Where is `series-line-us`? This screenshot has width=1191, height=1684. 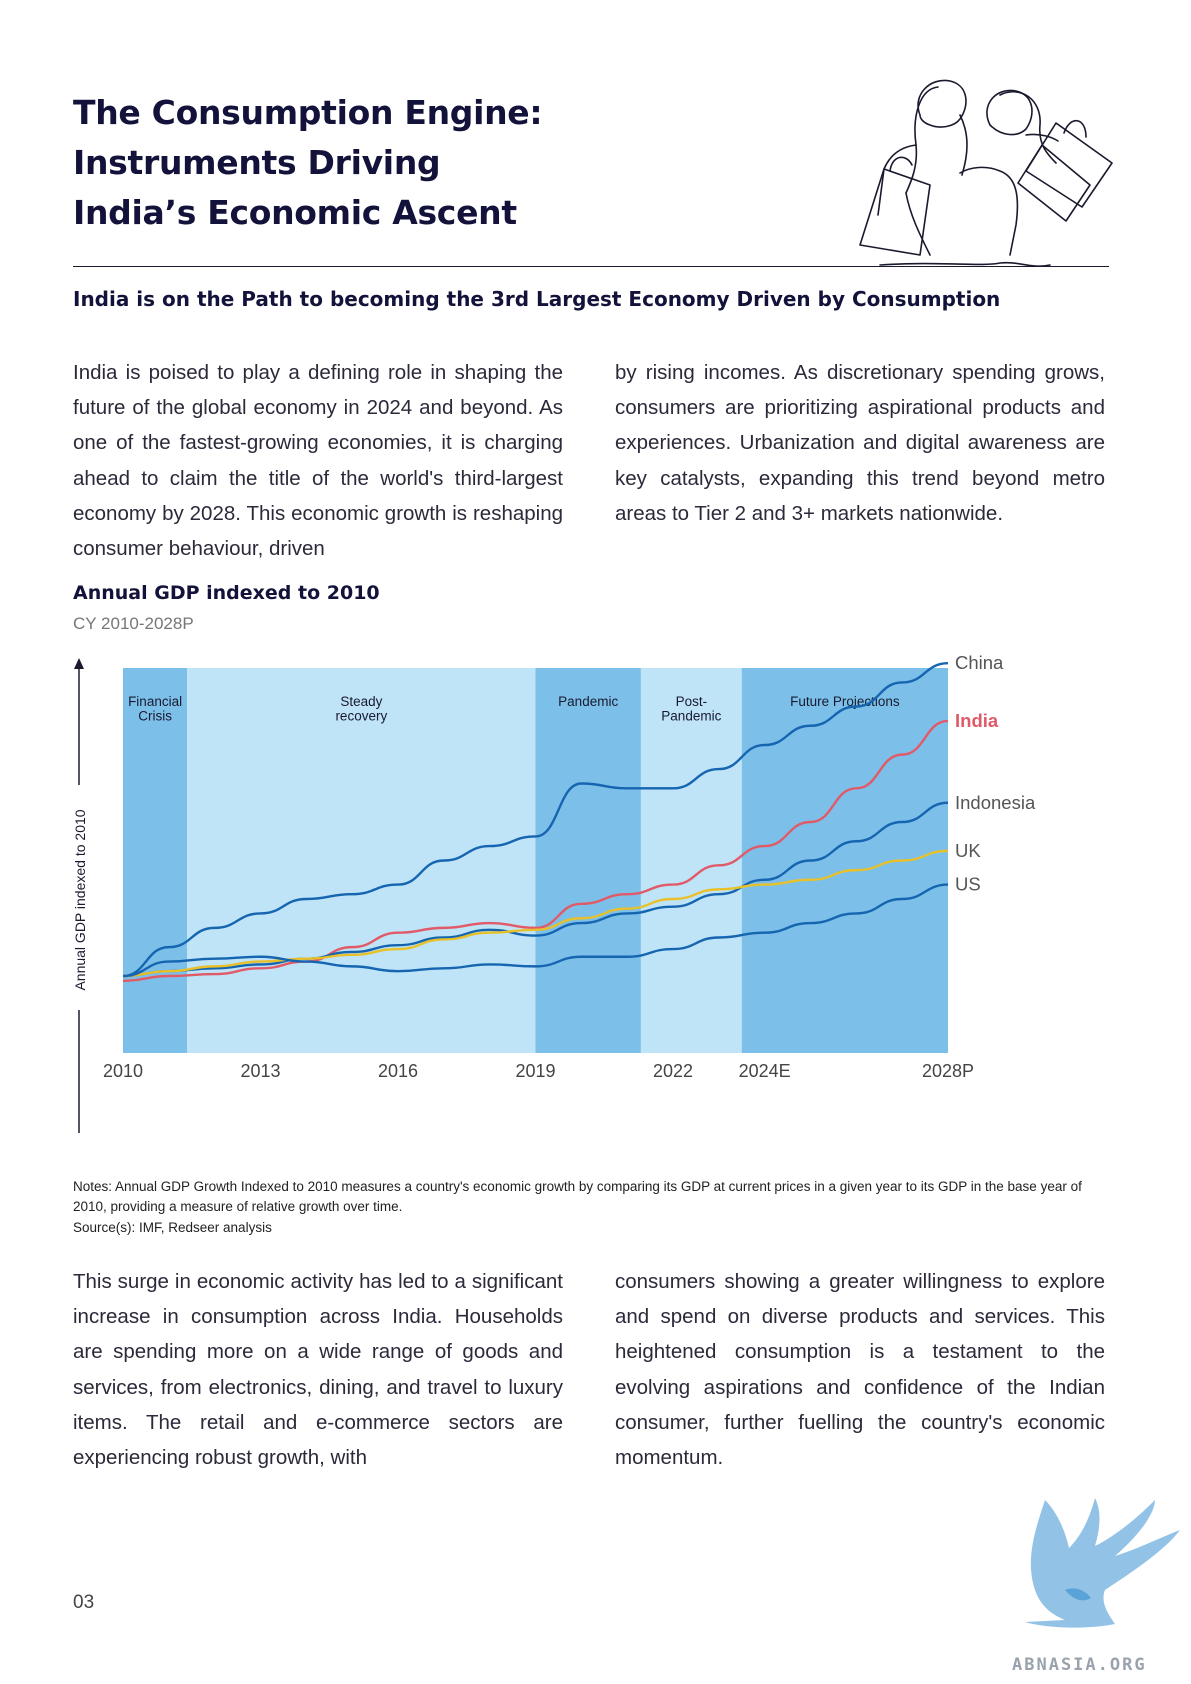
series-line-us is located at coordinates (535, 930).